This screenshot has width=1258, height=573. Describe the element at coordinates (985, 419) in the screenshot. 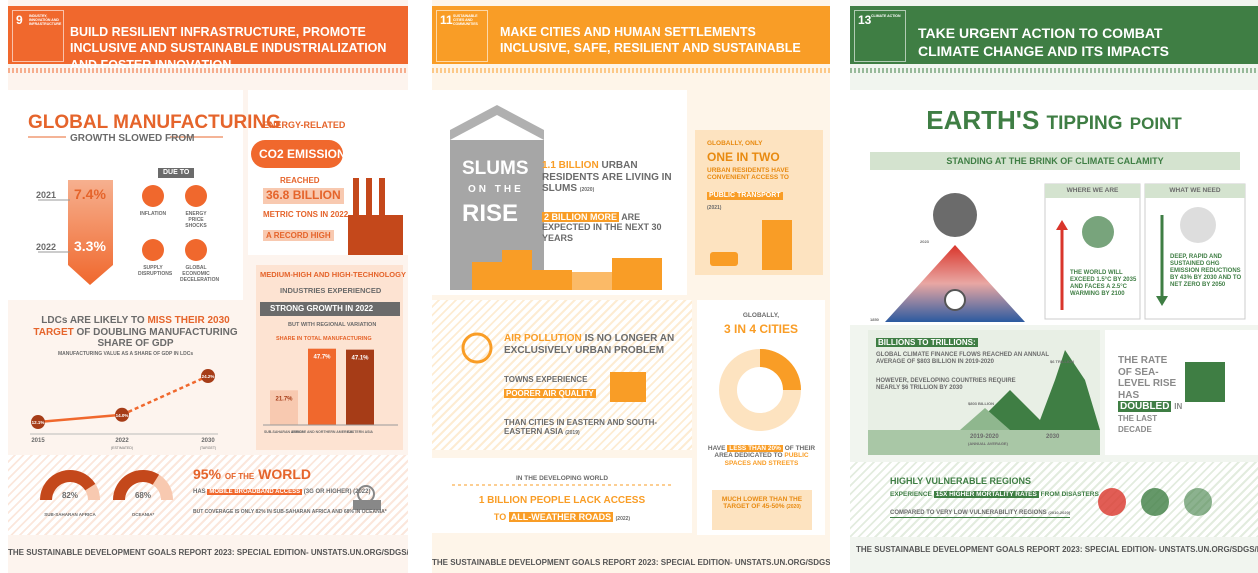

I see `mountain` at that location.